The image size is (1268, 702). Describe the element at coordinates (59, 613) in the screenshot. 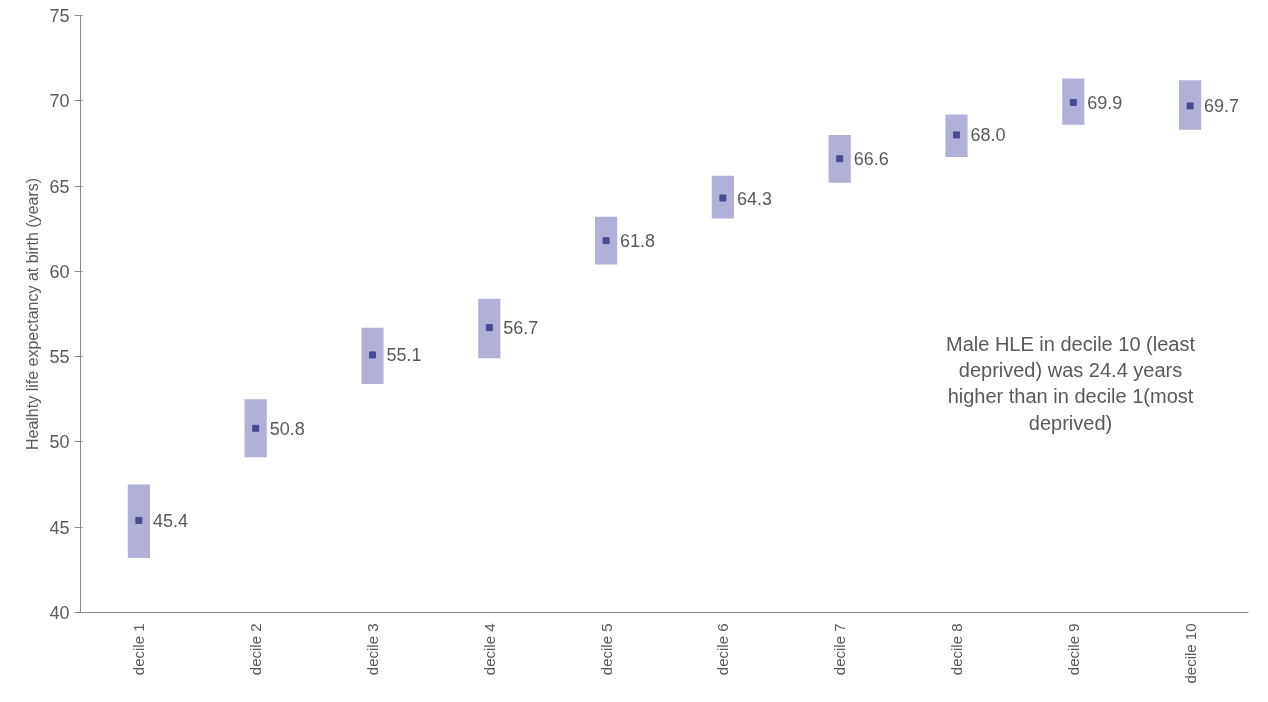

I see `y-tick-label: 40` at that location.